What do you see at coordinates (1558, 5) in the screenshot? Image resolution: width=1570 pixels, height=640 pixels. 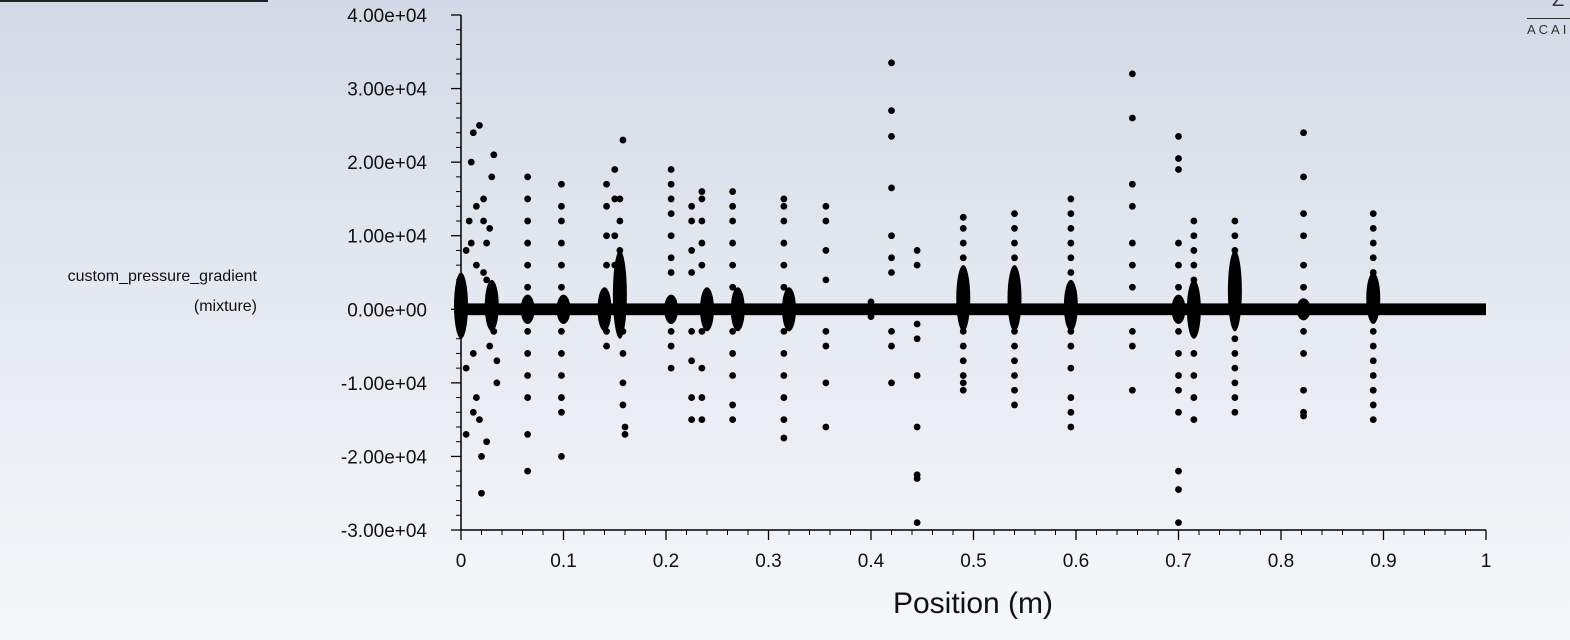 I see `logo-top-text: Z` at bounding box center [1558, 5].